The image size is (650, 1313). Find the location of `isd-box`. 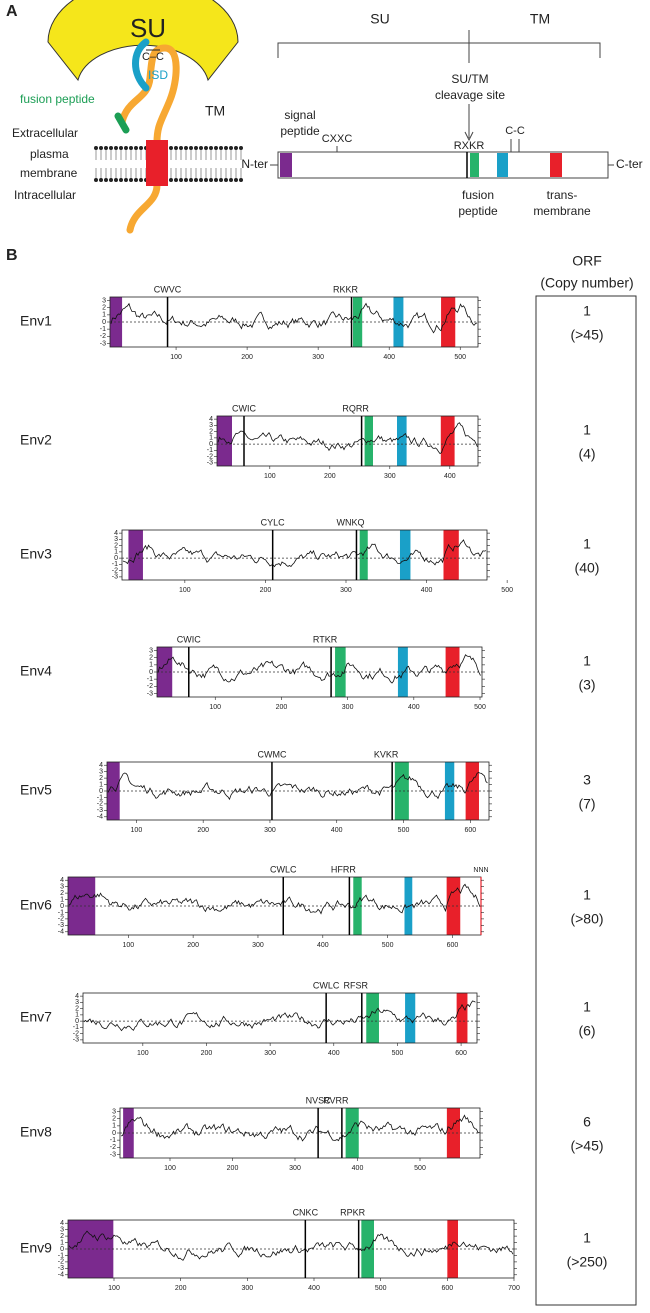

isd-box is located at coordinates (502, 165).